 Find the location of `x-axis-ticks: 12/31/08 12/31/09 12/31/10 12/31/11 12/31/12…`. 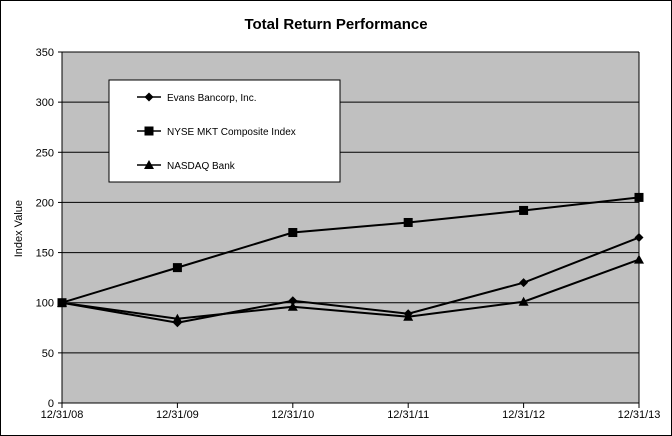

x-axis-ticks: 12/31/08 12/31/09 12/31/10 12/31/11 12/31/12… is located at coordinates (351, 412).